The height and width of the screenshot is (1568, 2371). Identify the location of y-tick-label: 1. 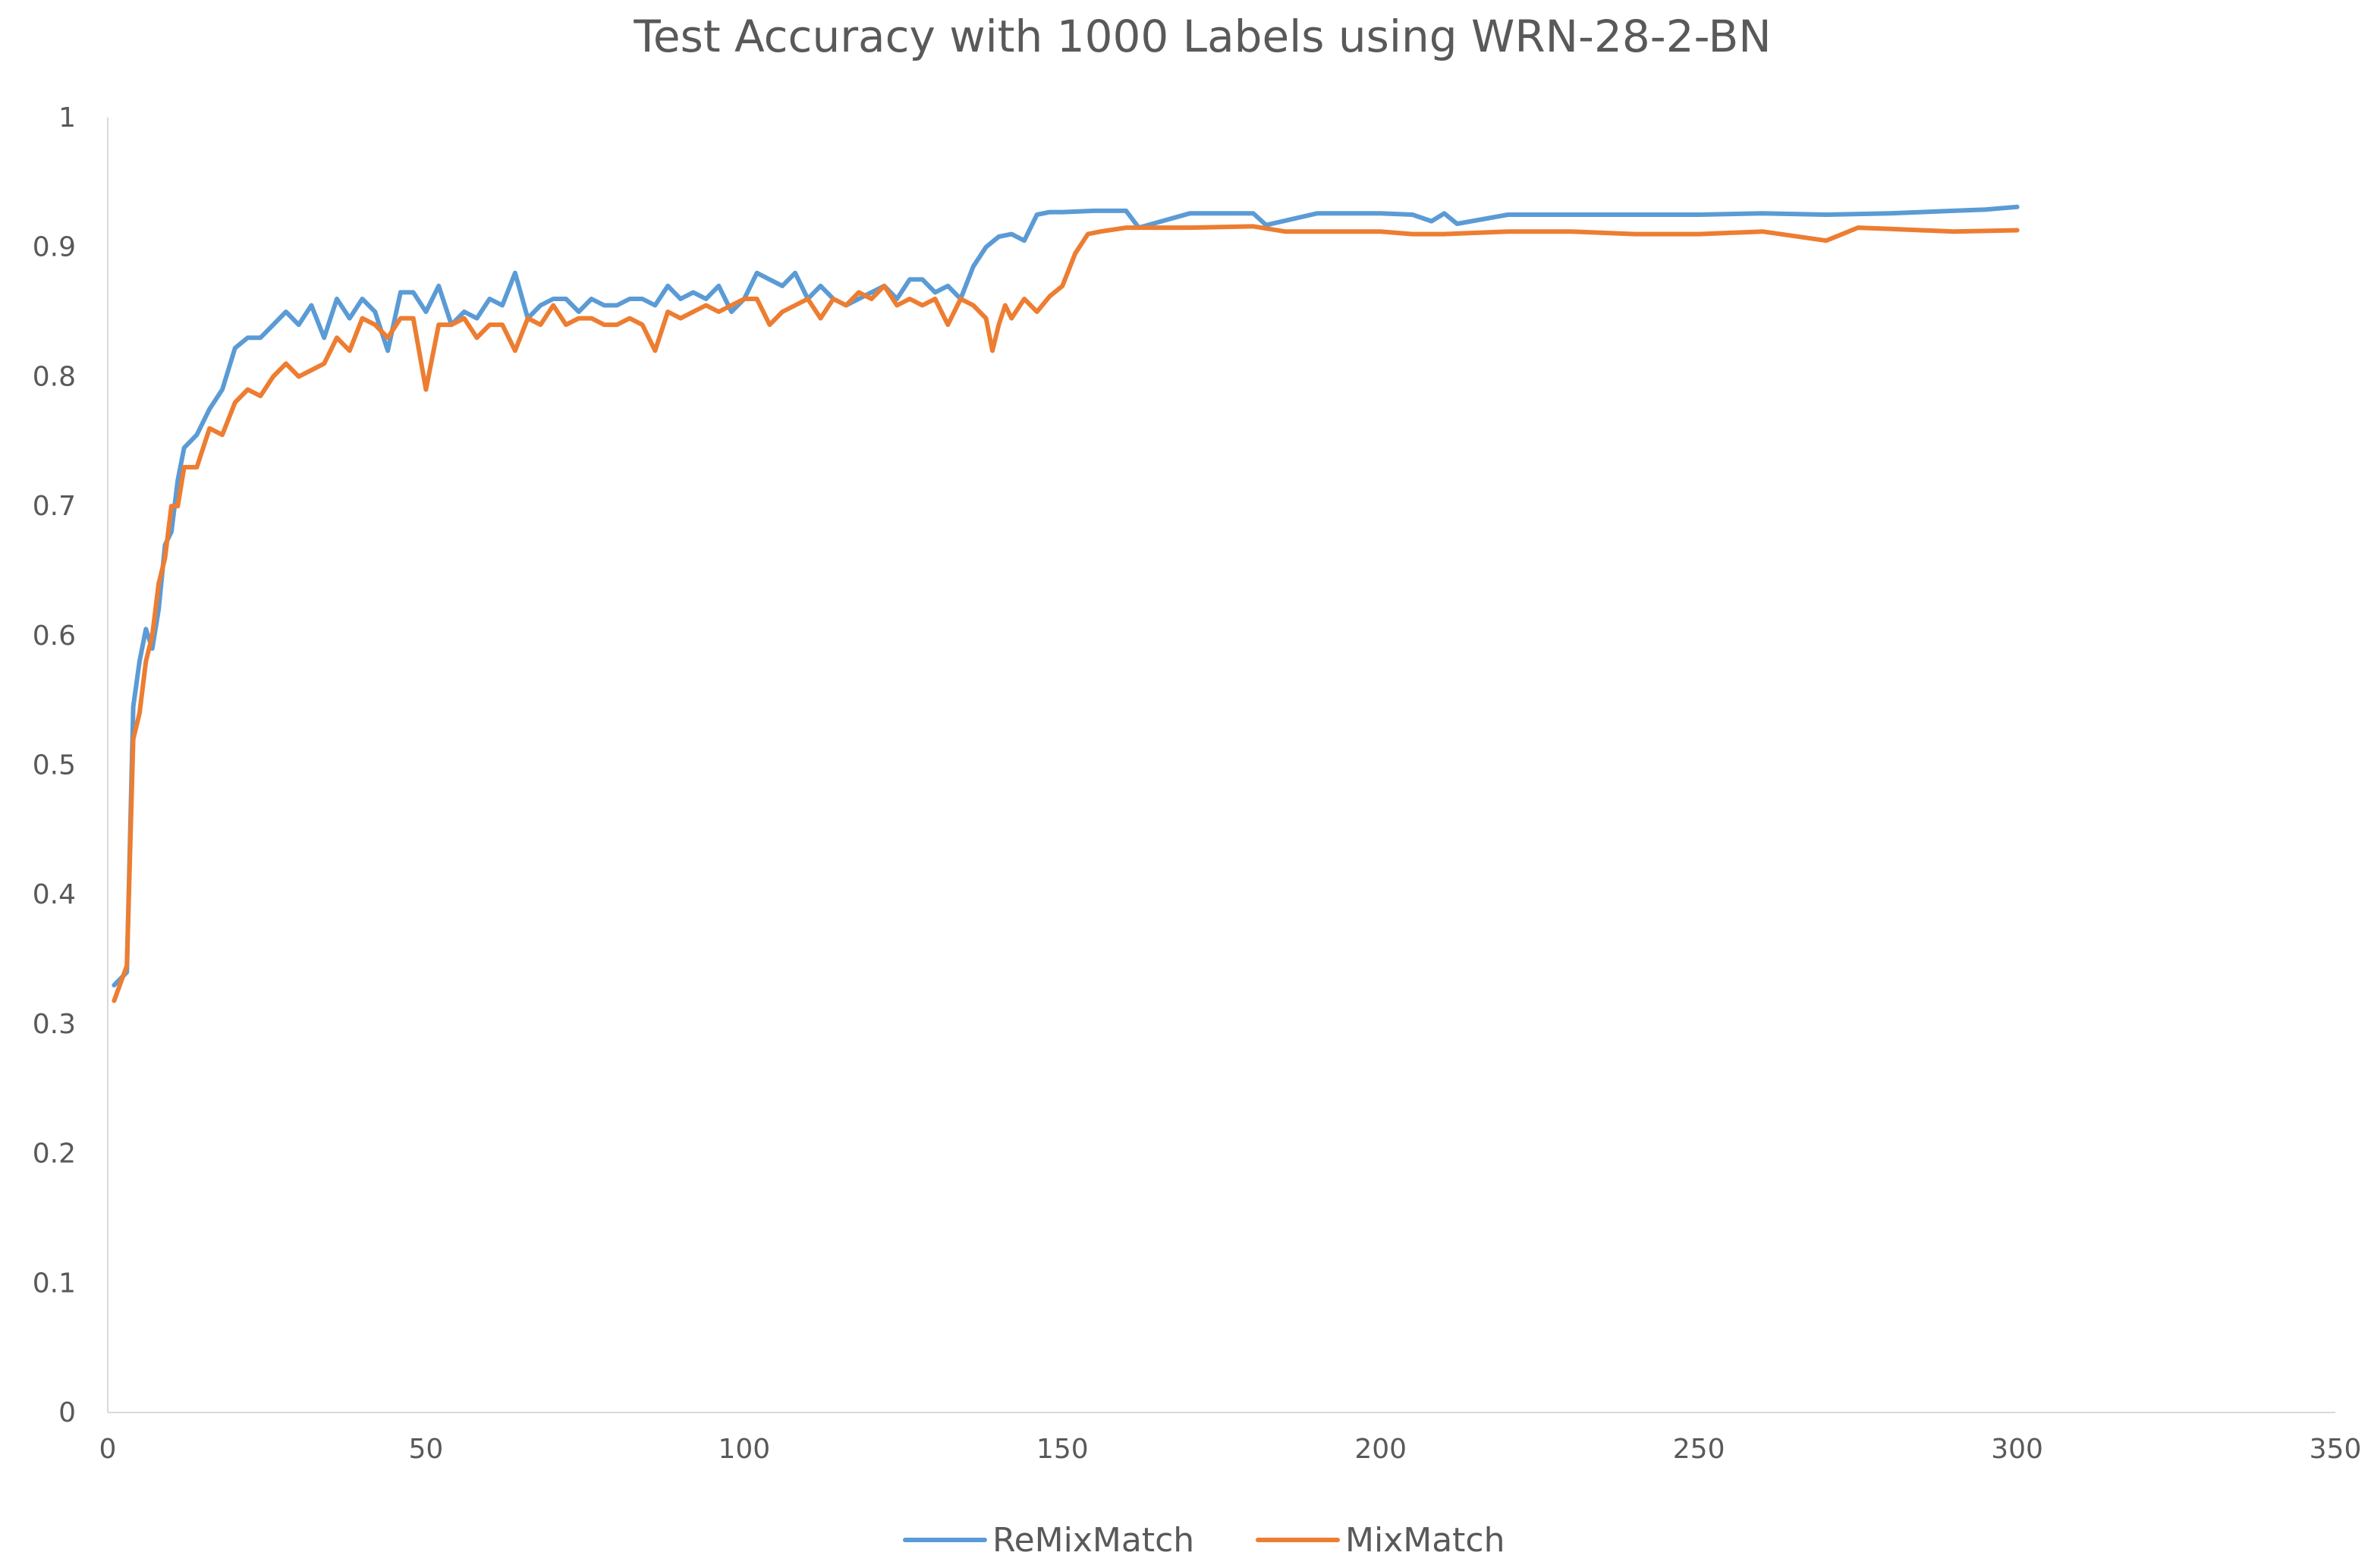
(67, 118).